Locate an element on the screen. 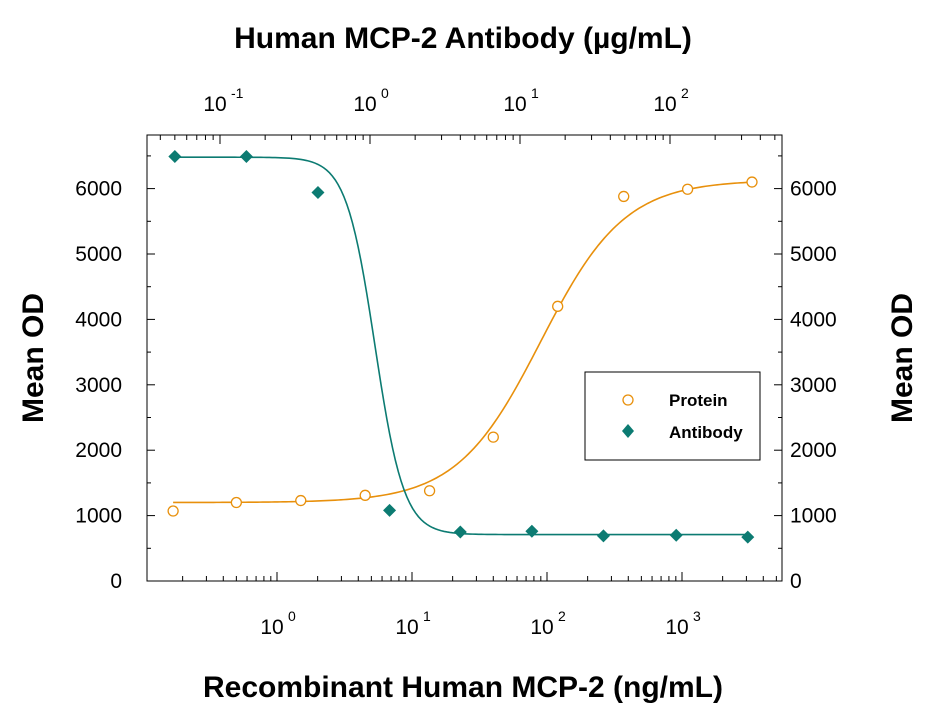  top-x-tick-exponent: 2 is located at coordinates (685, 93).